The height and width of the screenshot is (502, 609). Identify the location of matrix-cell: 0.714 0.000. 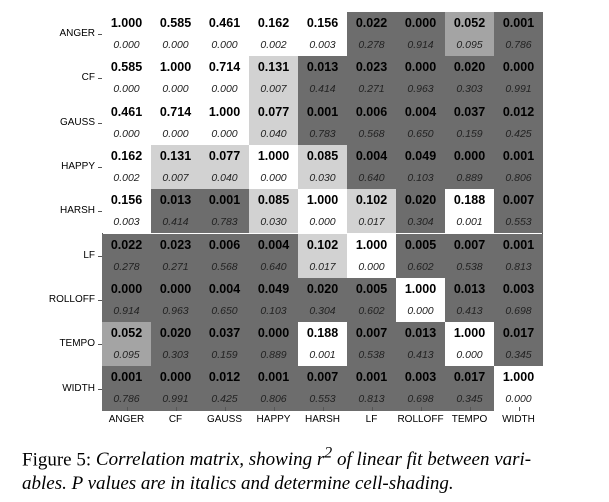
(224, 78).